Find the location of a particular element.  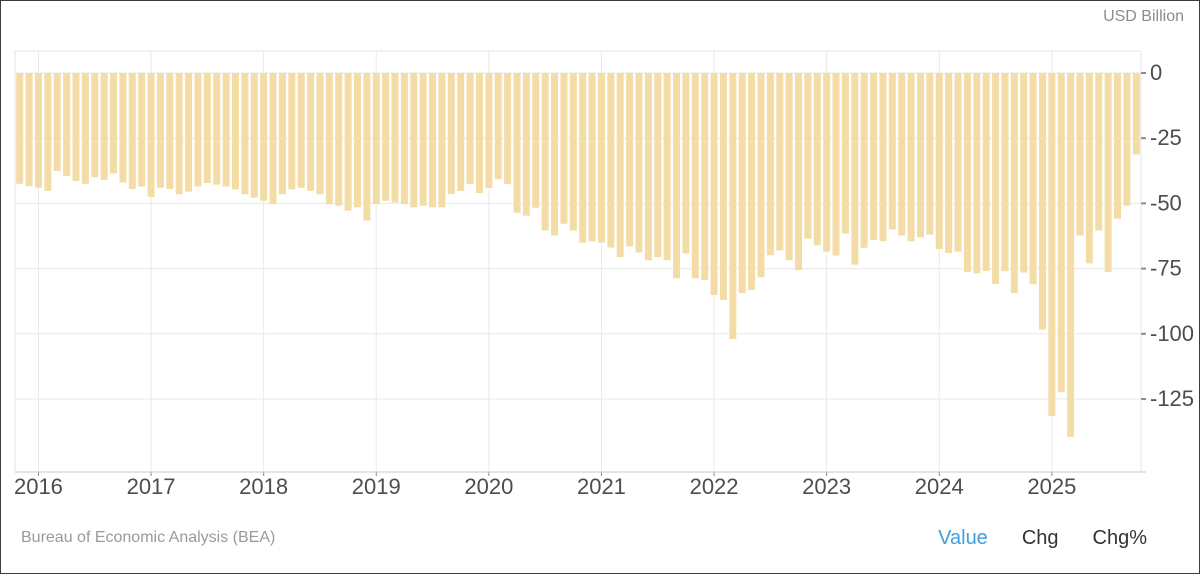

tab-value: Value is located at coordinates (963, 537).